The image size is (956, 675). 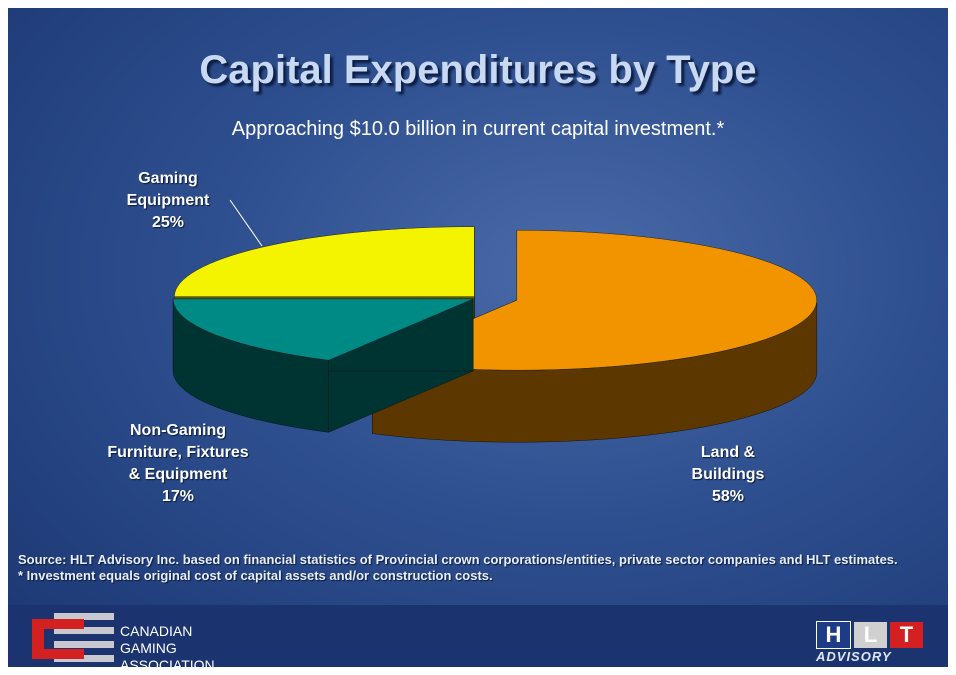 I want to click on association-name: CANADIAN GAMING ASSOCIATION, so click(x=167, y=645).